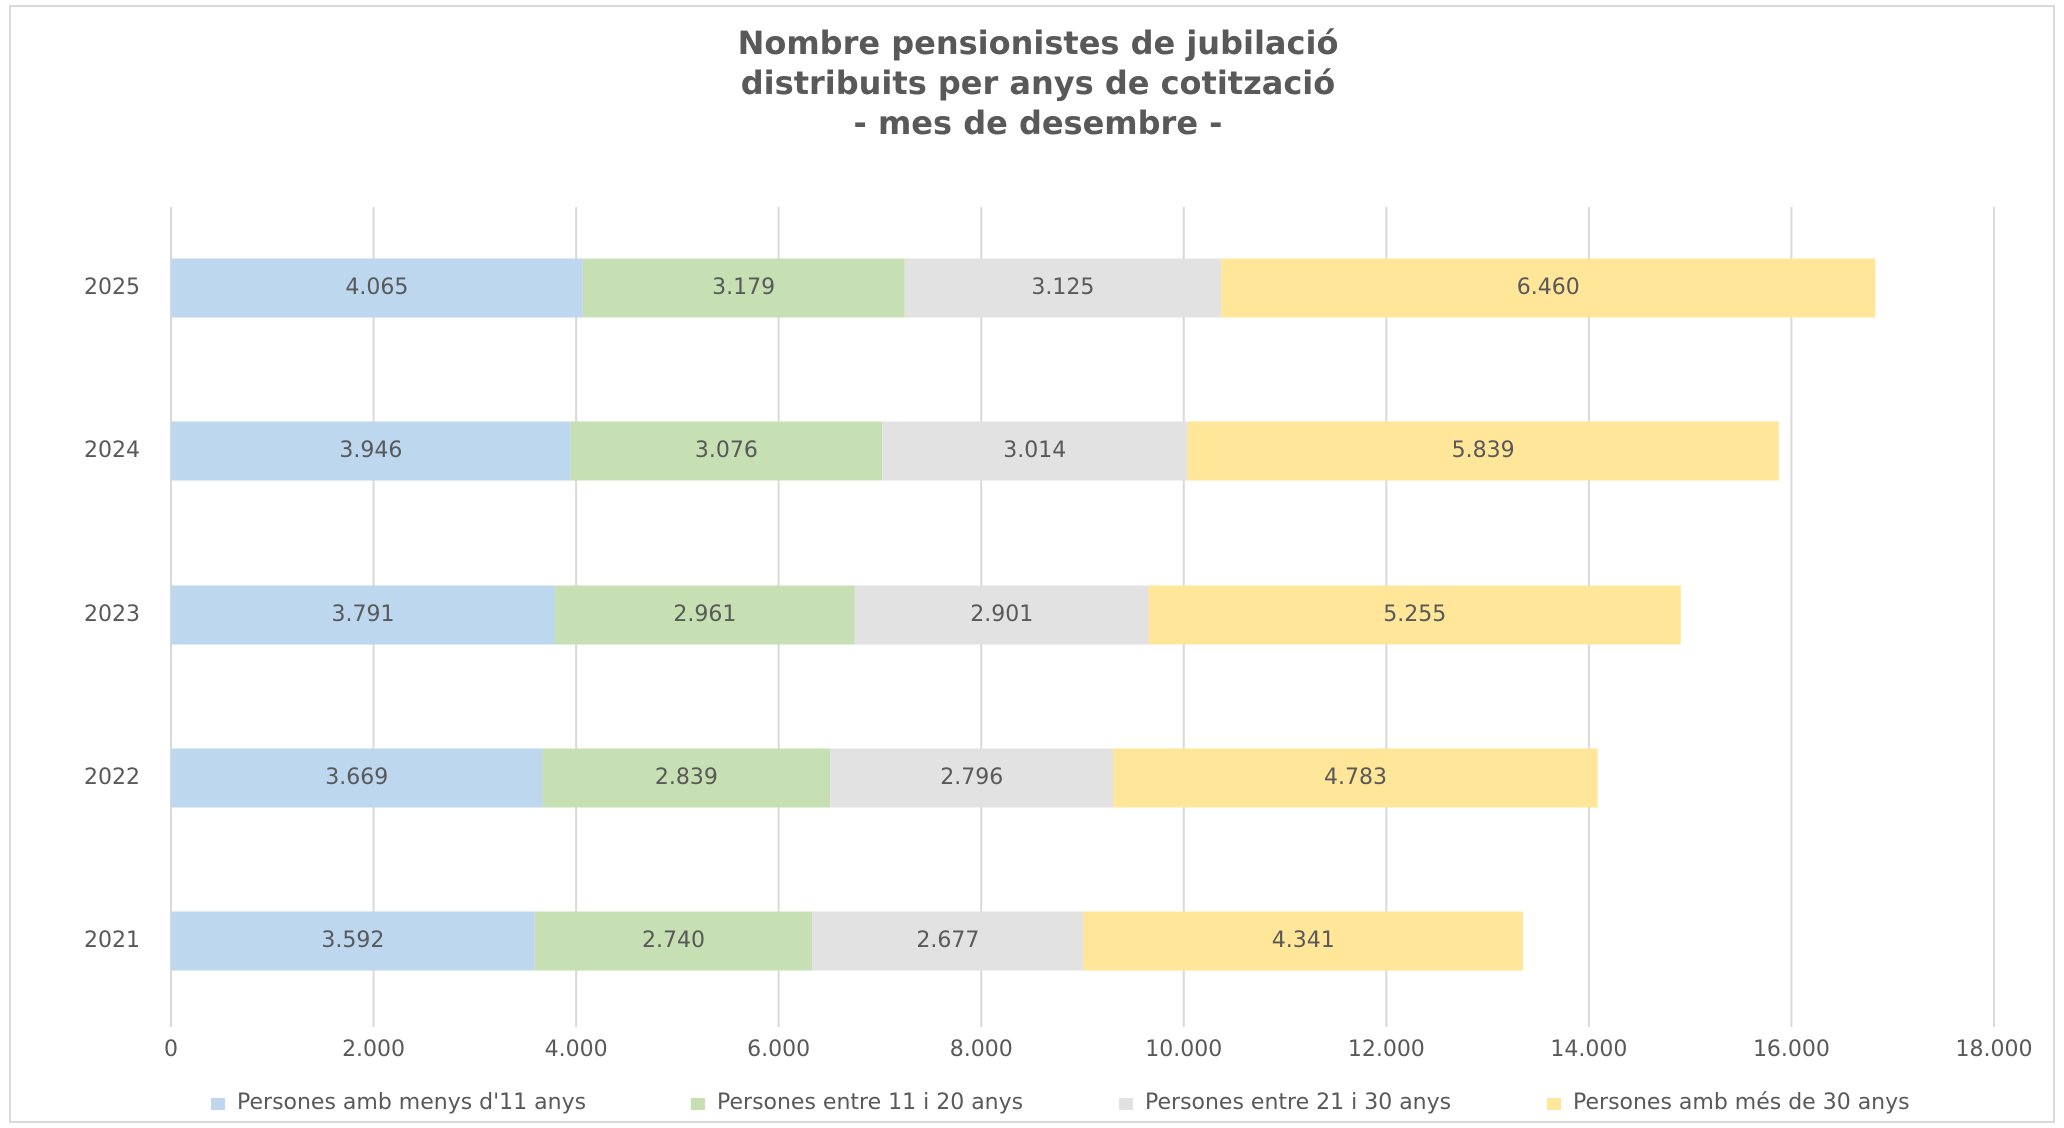 The image size is (2064, 1128). I want to click on data-label: 3.791, so click(362, 614).